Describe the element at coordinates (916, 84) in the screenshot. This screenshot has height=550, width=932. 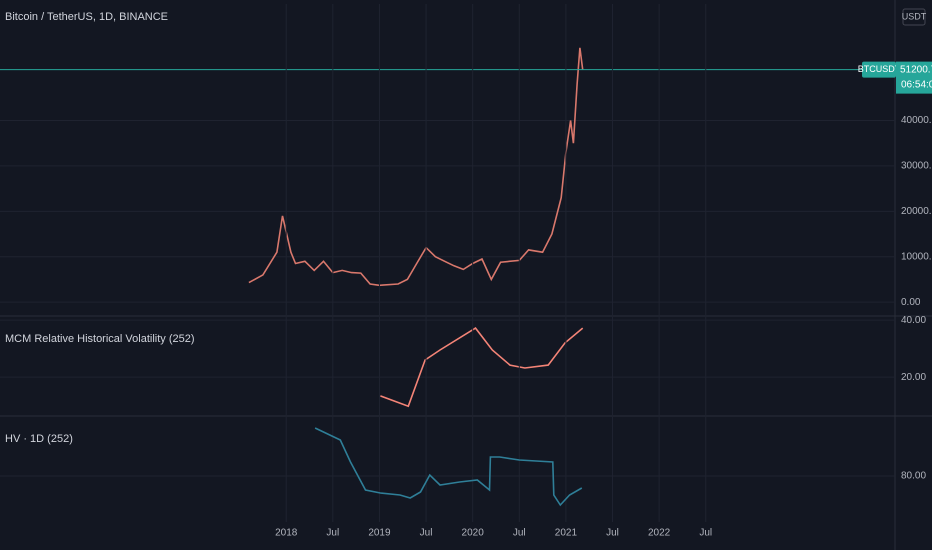
I see `countdown-label: 06:54:08` at that location.